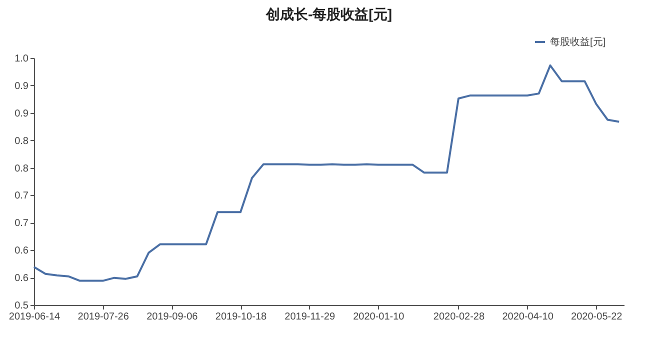 This screenshot has width=660, height=351. What do you see at coordinates (459, 317) in the screenshot?
I see `x-tick-label: 2020-02-28` at bounding box center [459, 317].